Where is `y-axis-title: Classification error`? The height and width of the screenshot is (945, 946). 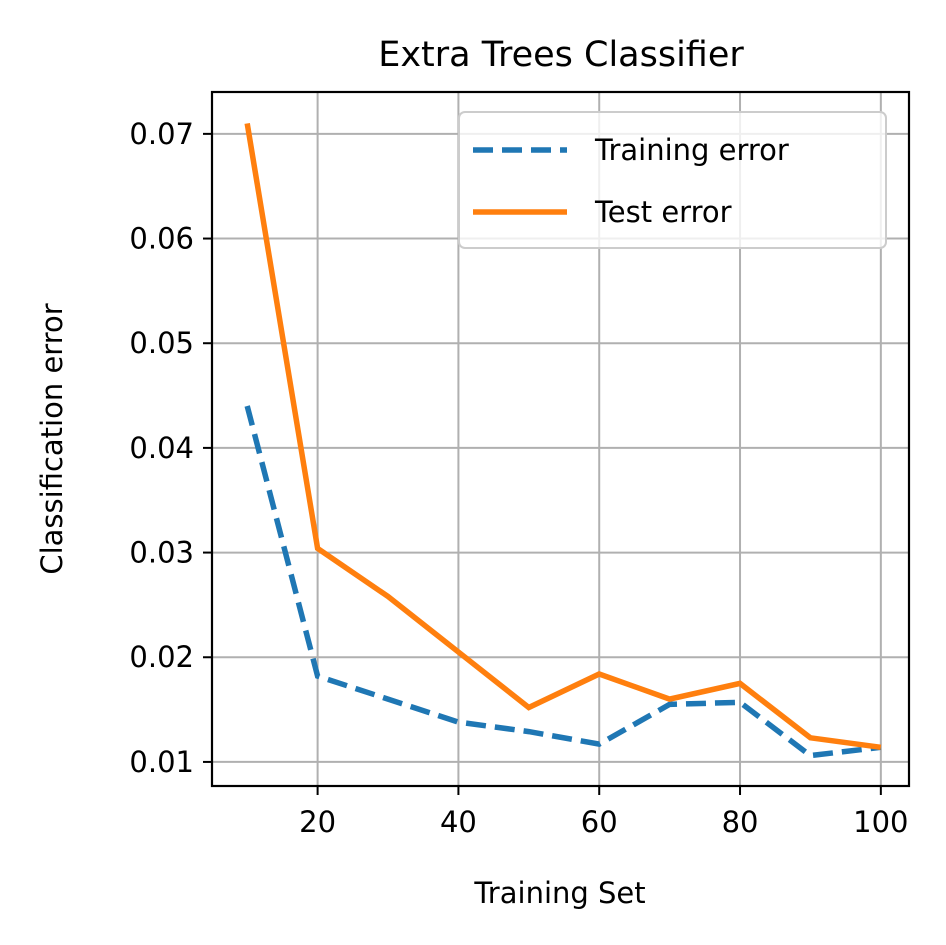 y-axis-title: Classification error is located at coordinates (52, 438).